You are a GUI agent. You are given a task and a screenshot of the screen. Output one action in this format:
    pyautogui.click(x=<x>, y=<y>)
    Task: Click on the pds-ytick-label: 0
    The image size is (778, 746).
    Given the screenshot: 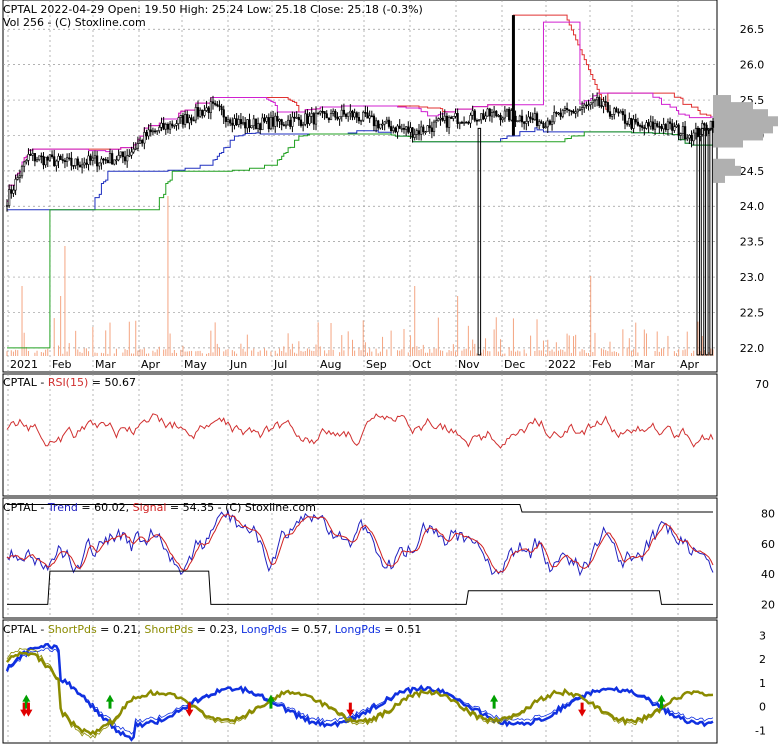 What is the action you would take?
    pyautogui.click(x=762, y=707)
    